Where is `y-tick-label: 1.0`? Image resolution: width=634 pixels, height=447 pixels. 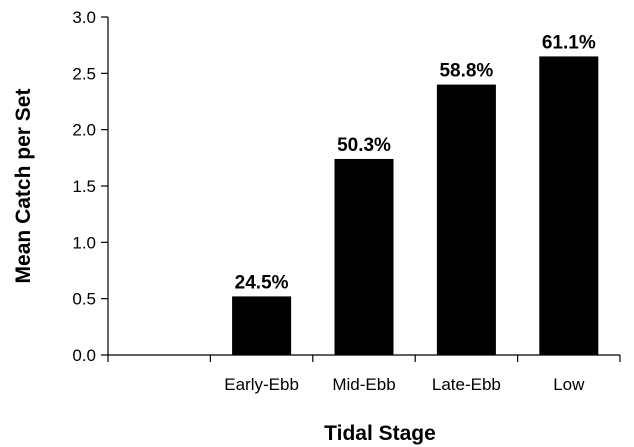 y-tick-label: 1.0 is located at coordinates (84, 242).